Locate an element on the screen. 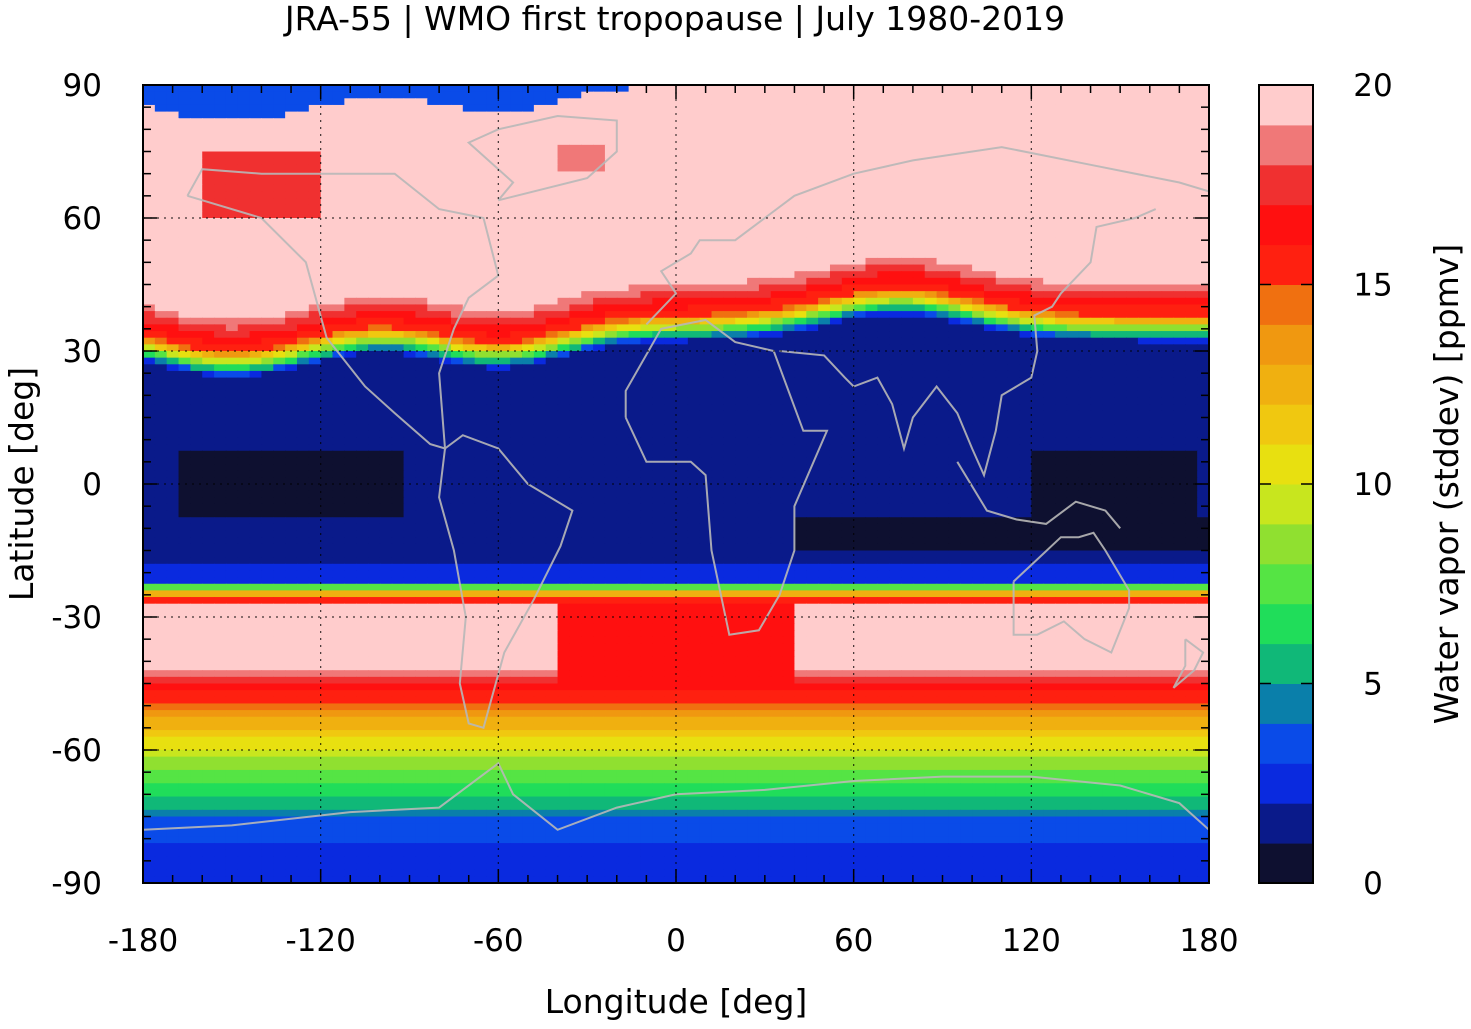  colorbar-tick-labels: 0 5 10 15 20 is located at coordinates (1372, 485).